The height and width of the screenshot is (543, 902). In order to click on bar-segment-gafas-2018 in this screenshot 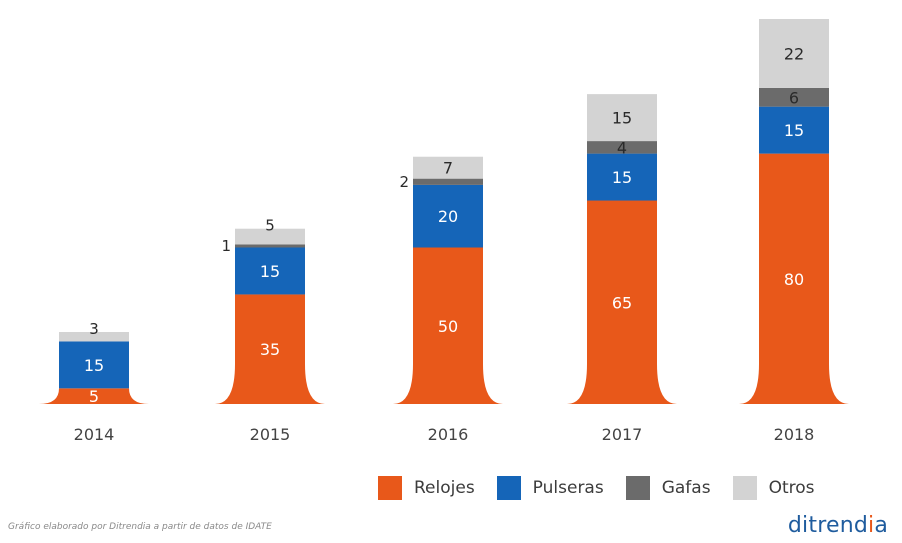, I will do `click(794, 97)`.